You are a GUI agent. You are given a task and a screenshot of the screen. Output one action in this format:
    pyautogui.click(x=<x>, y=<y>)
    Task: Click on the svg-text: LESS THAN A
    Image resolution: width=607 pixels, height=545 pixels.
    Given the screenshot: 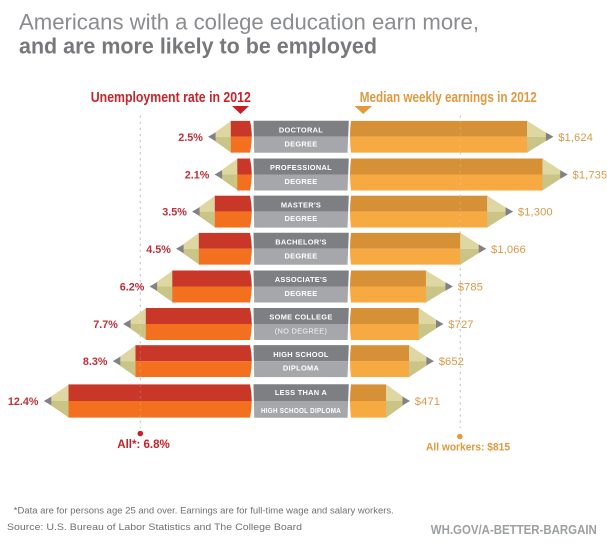 What is the action you would take?
    pyautogui.click(x=301, y=392)
    